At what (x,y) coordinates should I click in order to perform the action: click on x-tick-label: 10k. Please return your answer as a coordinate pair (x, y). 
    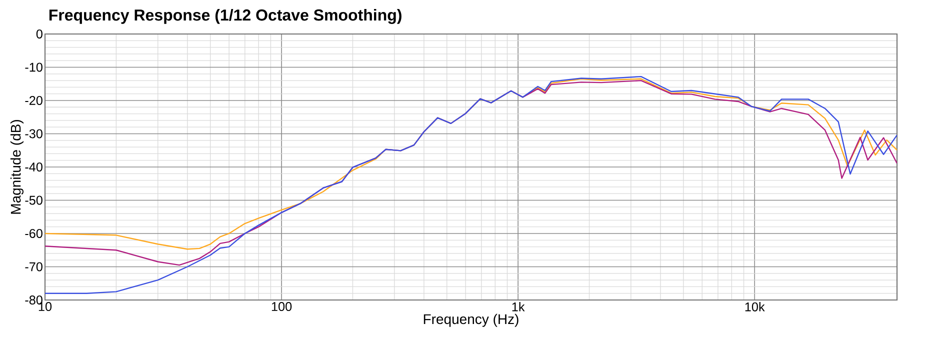
    Looking at the image, I should click on (755, 307).